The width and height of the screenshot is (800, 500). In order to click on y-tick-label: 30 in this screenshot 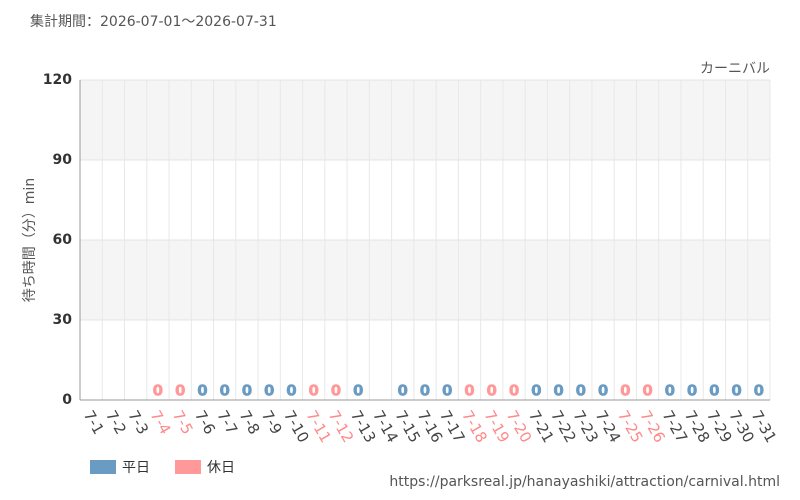, I will do `click(63, 320)`.